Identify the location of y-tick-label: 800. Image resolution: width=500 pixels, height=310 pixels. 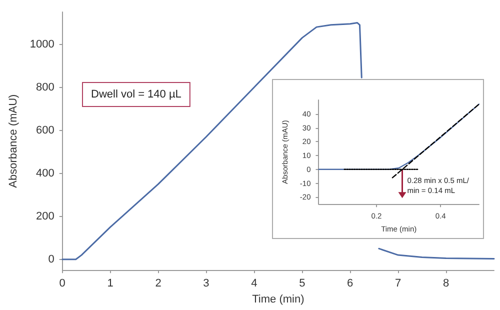
(45, 87).